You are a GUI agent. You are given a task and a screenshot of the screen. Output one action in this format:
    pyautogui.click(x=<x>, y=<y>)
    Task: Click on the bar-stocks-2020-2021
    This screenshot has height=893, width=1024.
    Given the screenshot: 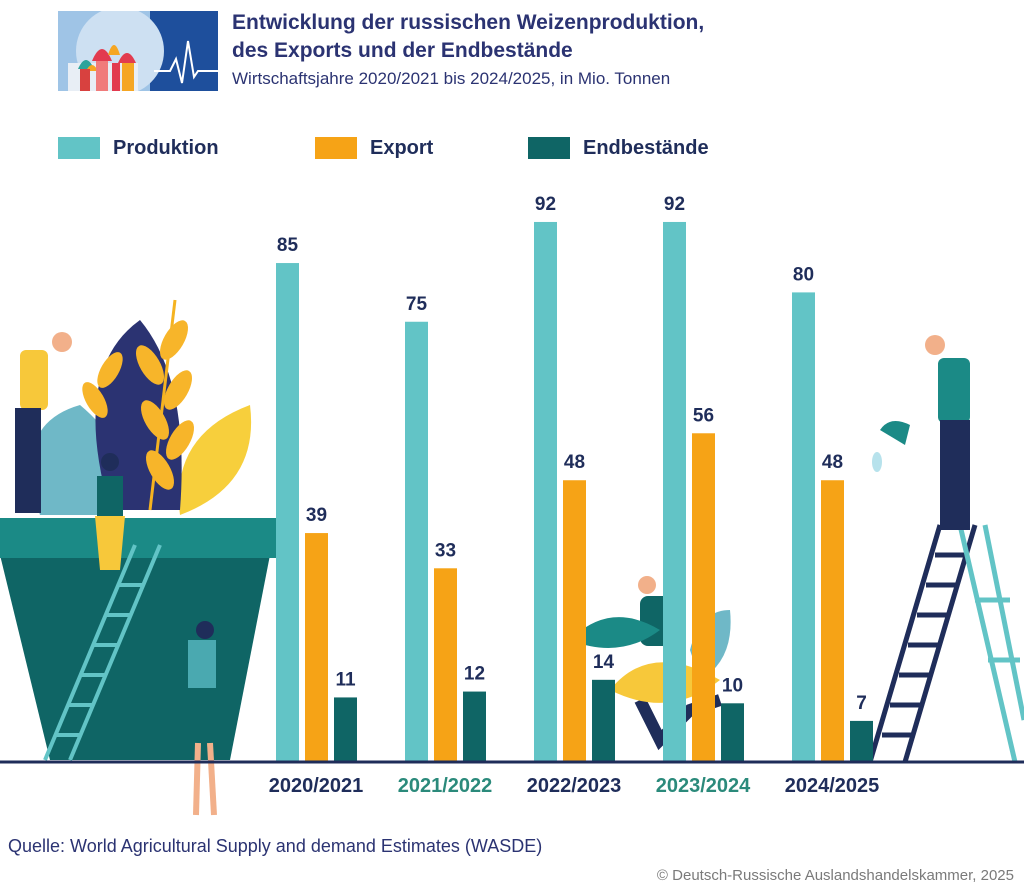 What is the action you would take?
    pyautogui.click(x=345, y=729)
    